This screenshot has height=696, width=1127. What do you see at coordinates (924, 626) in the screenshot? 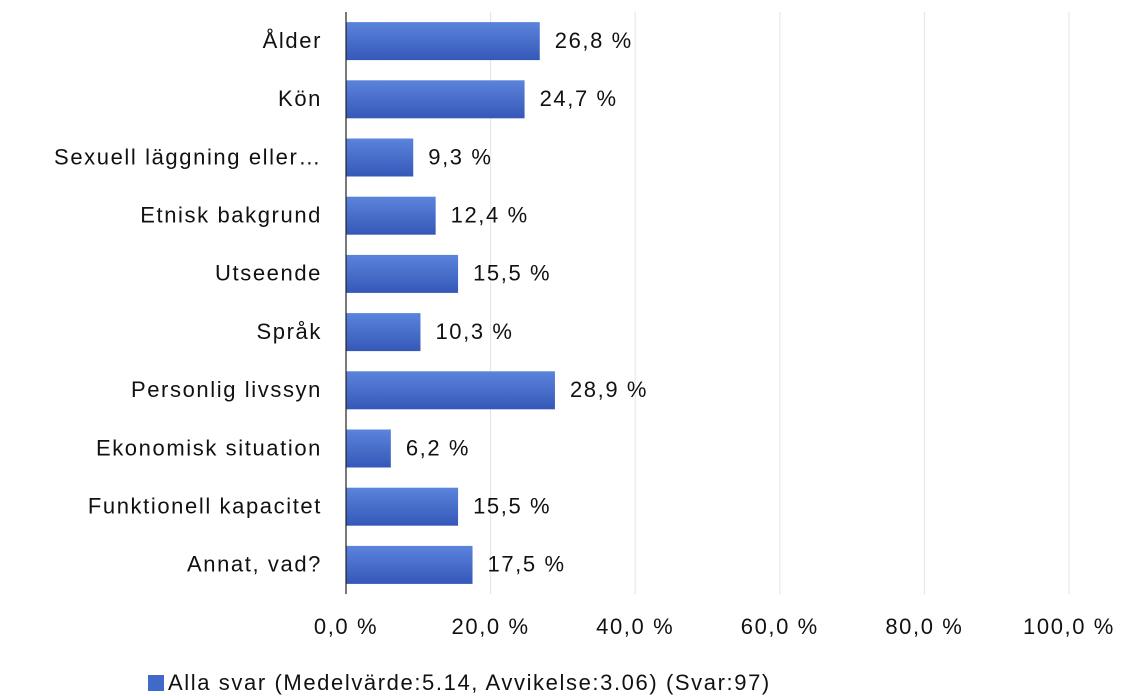
I see `x-tick-label: 80,0 %` at bounding box center [924, 626].